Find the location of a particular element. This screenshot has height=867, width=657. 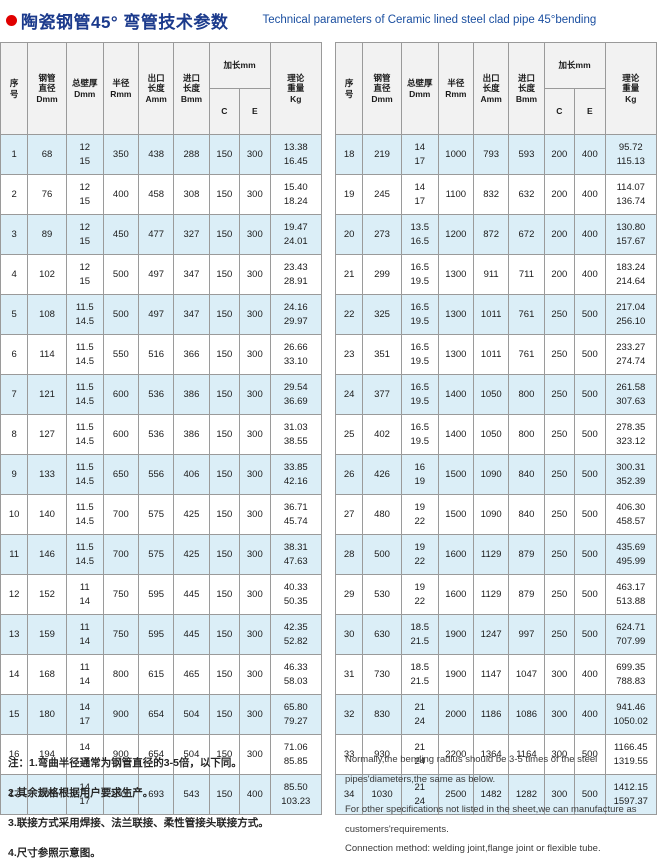

cell-wall-thickness: 19 22 is located at coordinates (419, 594).